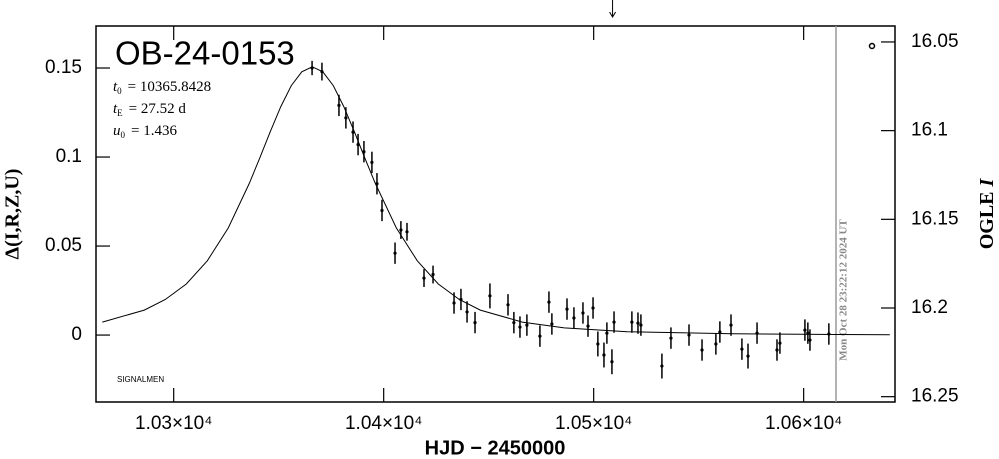  I want to click on y2-axis-label: OGLE I, so click(987, 214).